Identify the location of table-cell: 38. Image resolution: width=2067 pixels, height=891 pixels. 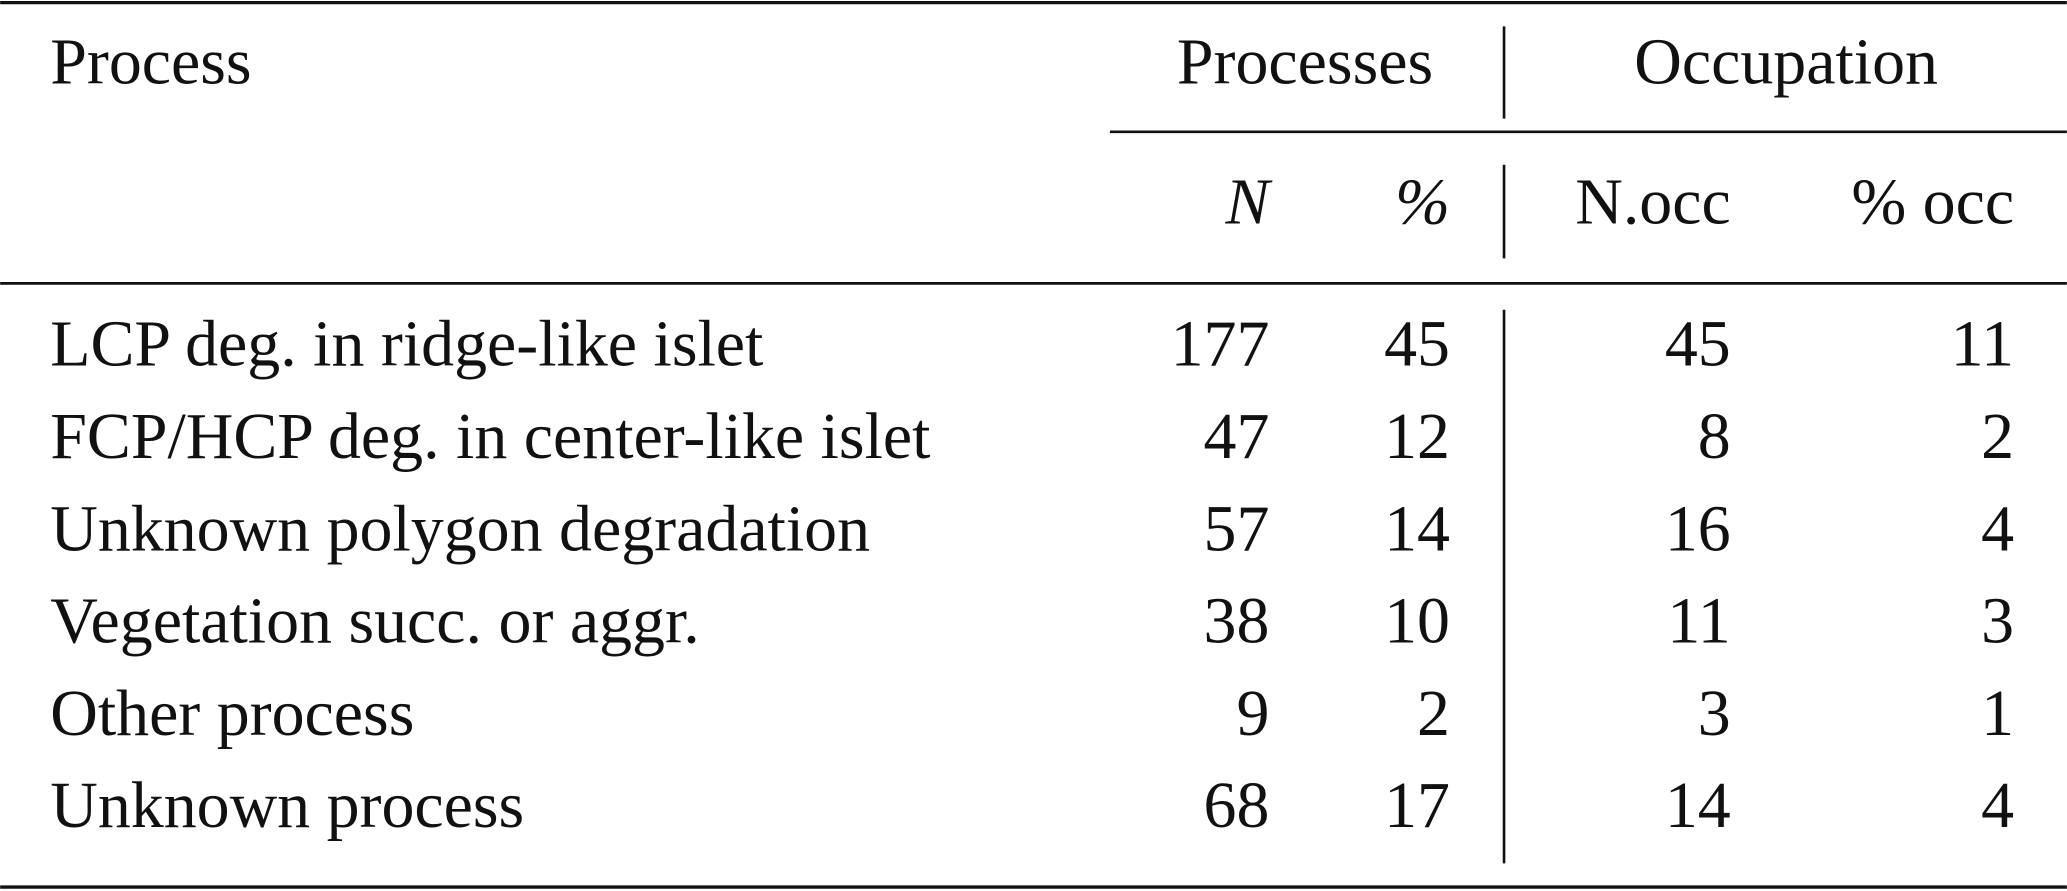
(1237, 621).